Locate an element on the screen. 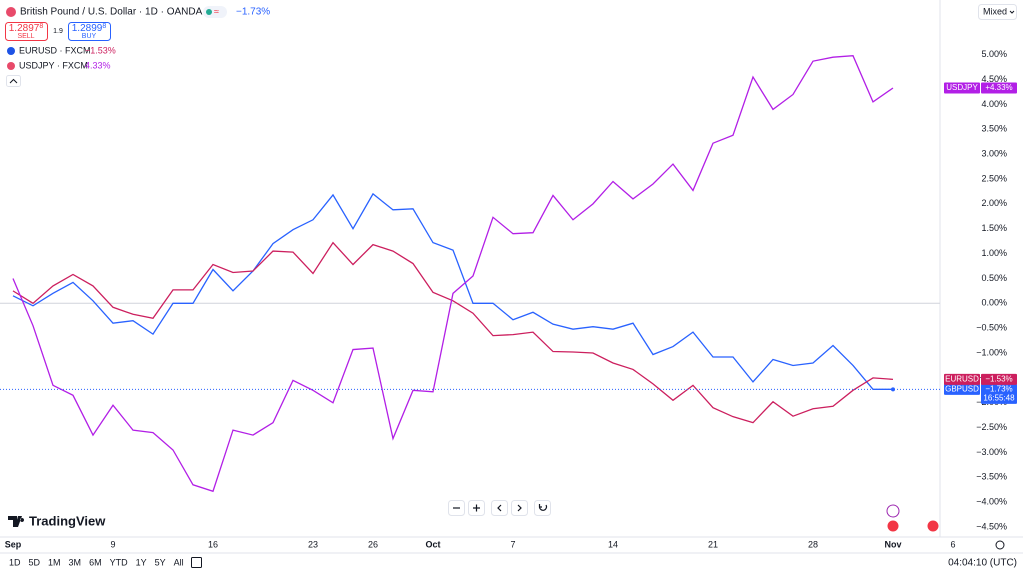 Image resolution: width=1023 pixels, height=573 pixels. range-button: 6M is located at coordinates (95, 562).